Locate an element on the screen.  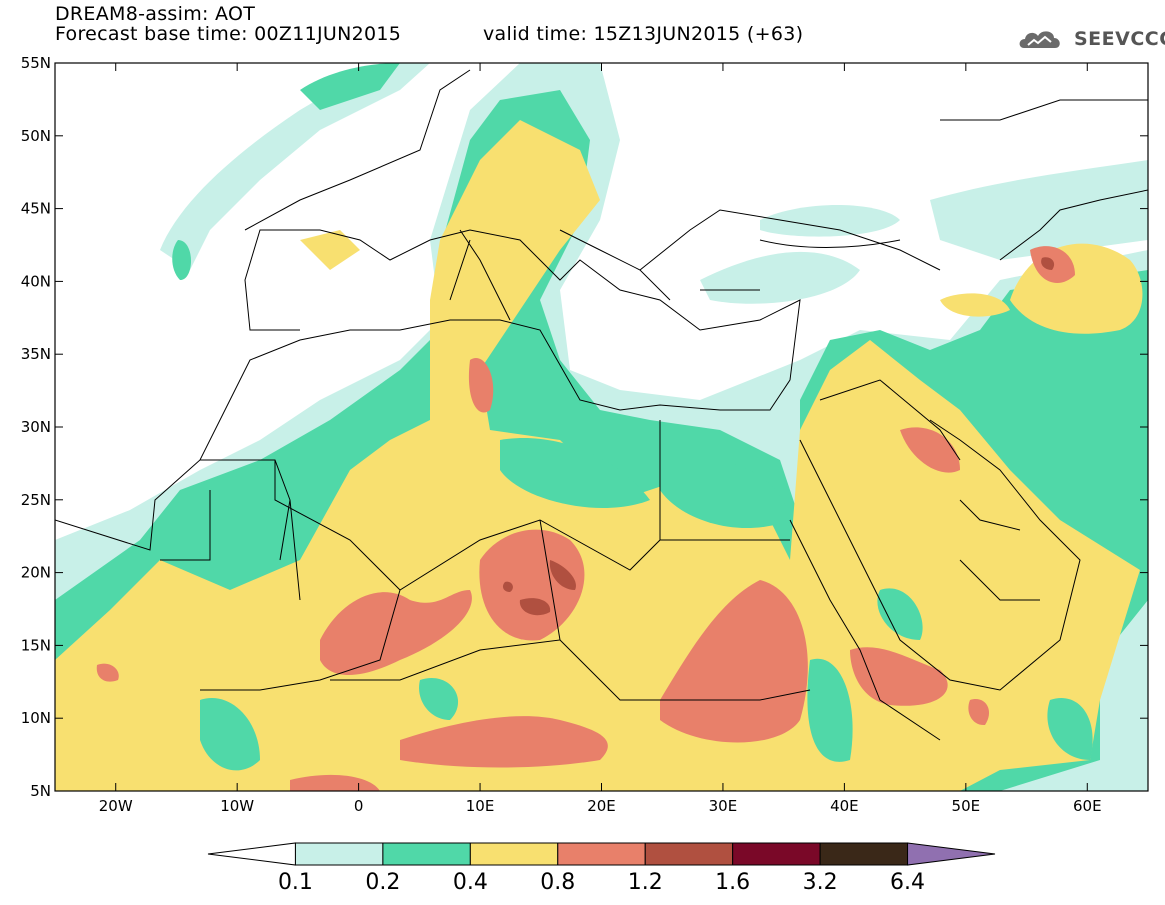
colorbar: 0.1 0.2 0.4 0.8 1.2 1.6 3.2 6.4 is located at coordinates (601, 868).